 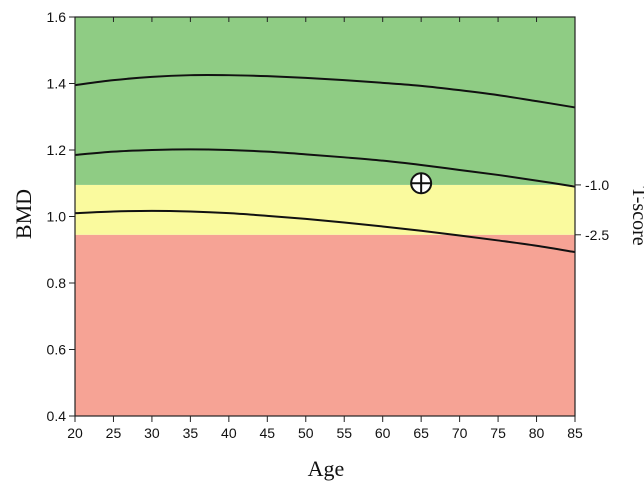 I want to click on x-tick-label: 65, so click(x=421, y=433).